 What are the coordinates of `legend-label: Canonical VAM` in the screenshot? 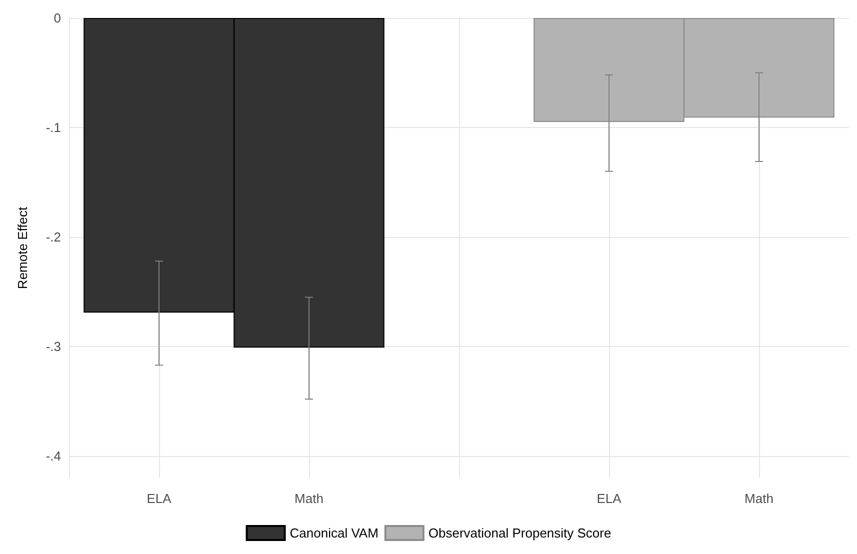 It's located at (334, 533).